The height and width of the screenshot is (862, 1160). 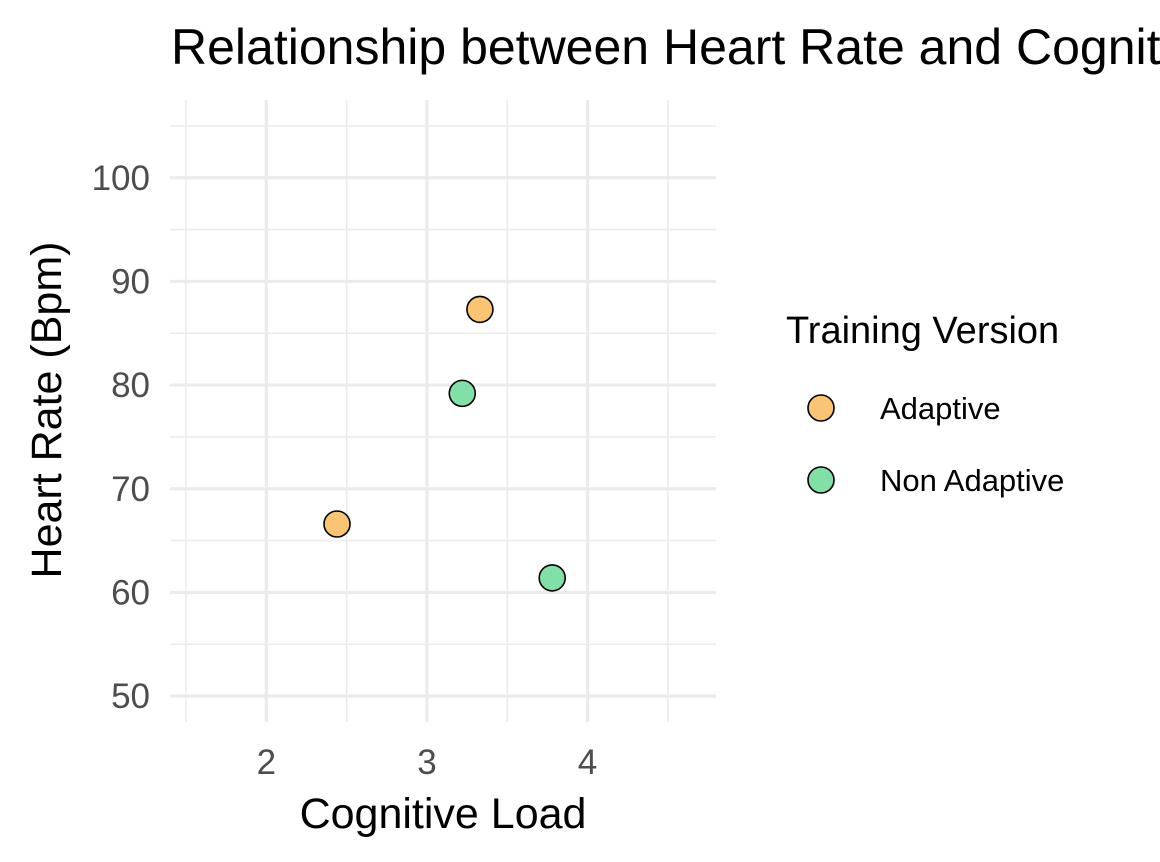 I want to click on x-axis-ticks: 2 3 4, so click(x=427, y=762).